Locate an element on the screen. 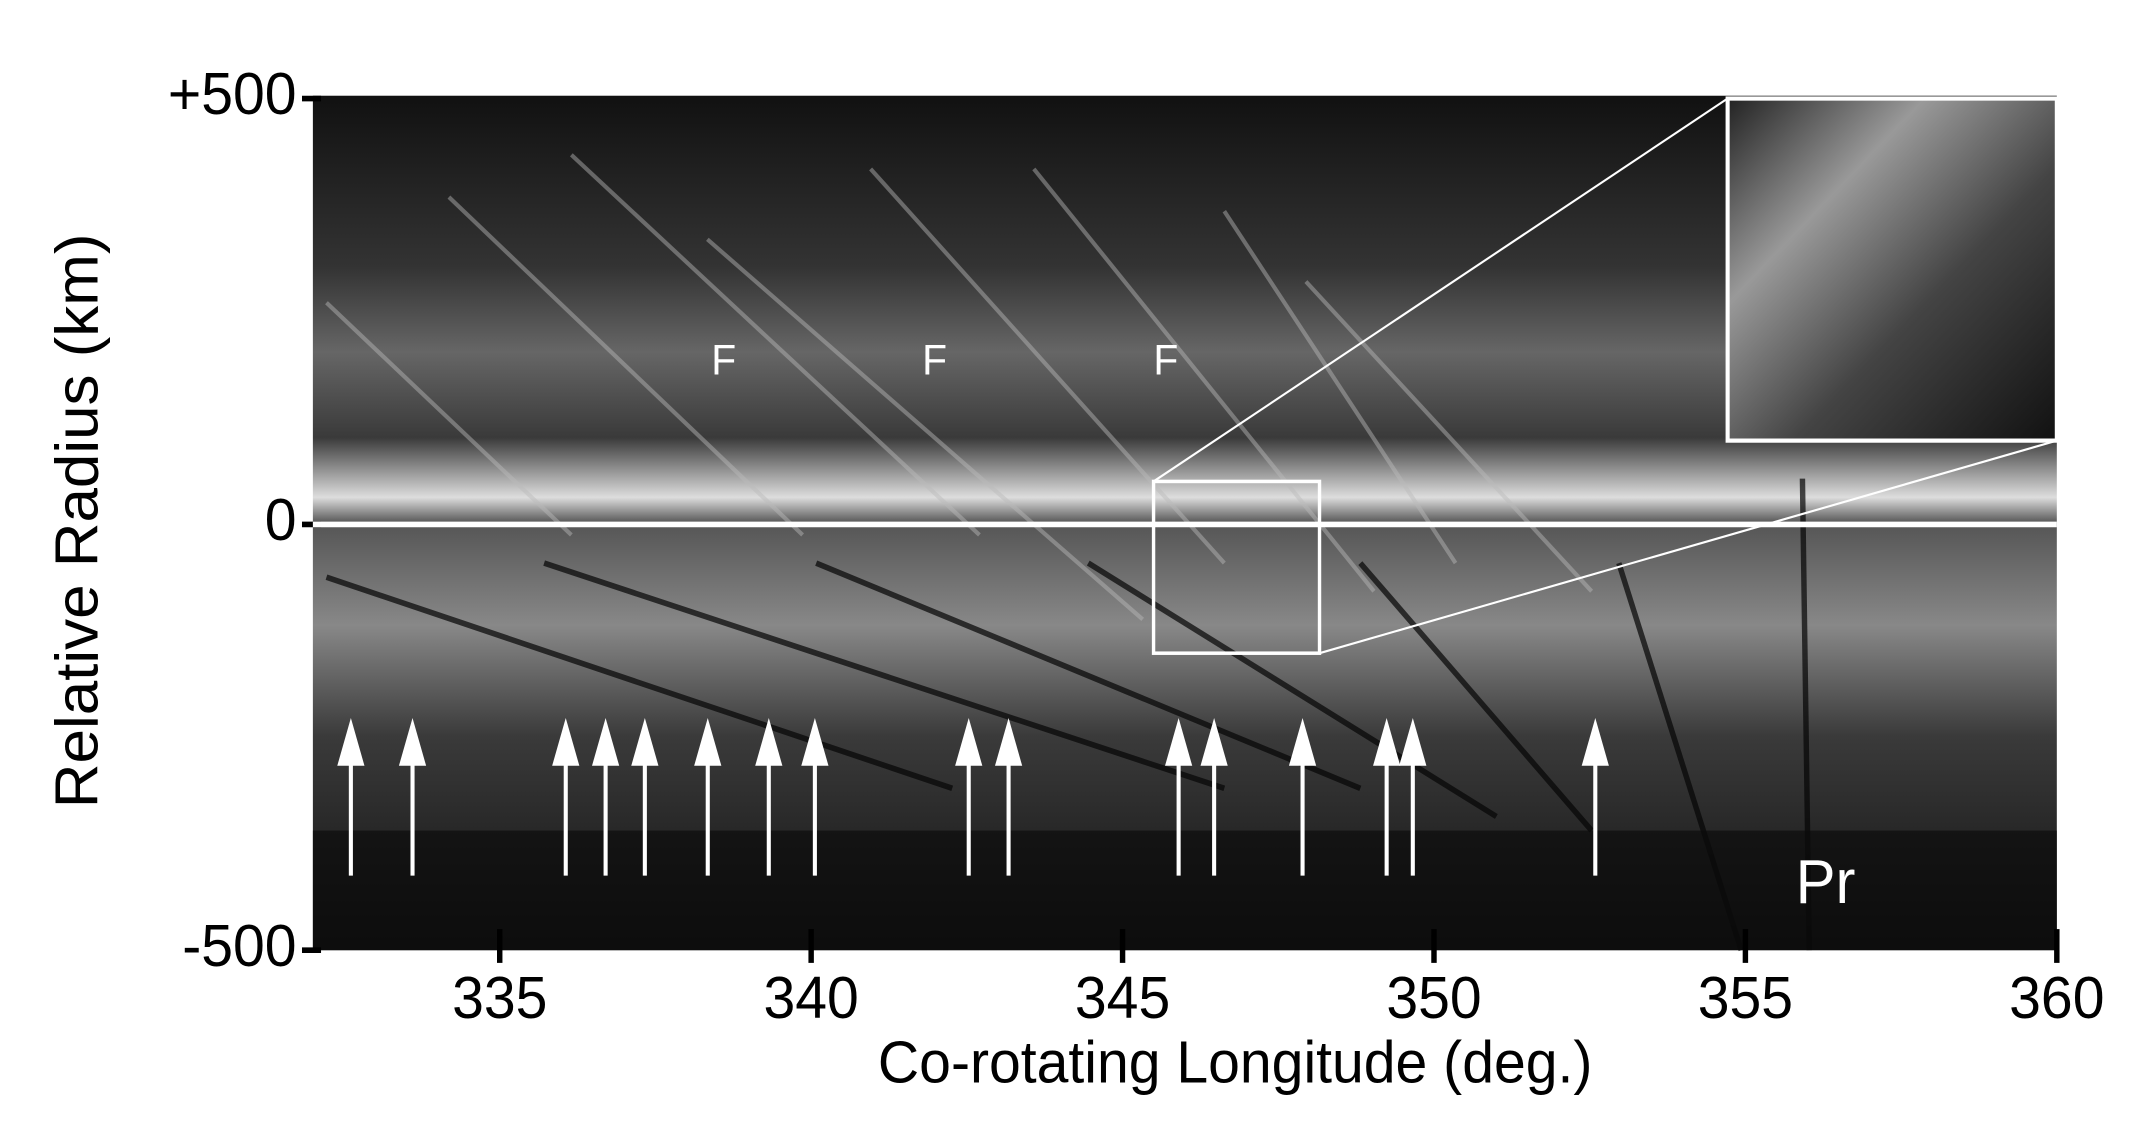 This screenshot has height=1129, width=2133. annotation: Pr is located at coordinates (1826, 881).